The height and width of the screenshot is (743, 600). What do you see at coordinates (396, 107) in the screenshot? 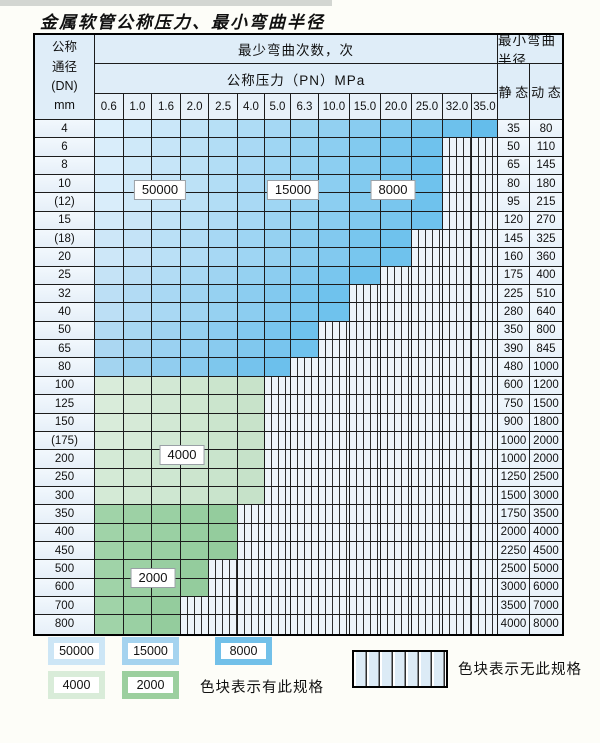
I see `pressure-tick: 20.0` at bounding box center [396, 107].